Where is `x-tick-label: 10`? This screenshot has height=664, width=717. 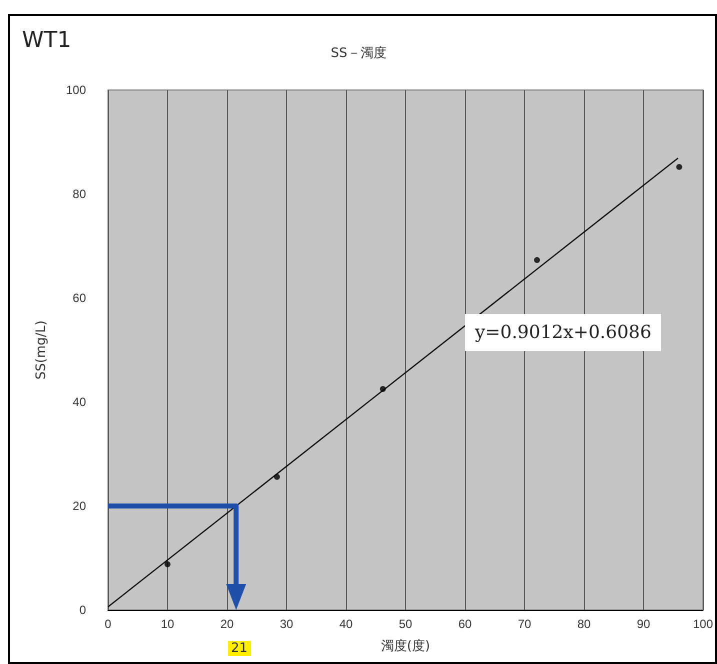 x-tick-label: 10 is located at coordinates (167, 624).